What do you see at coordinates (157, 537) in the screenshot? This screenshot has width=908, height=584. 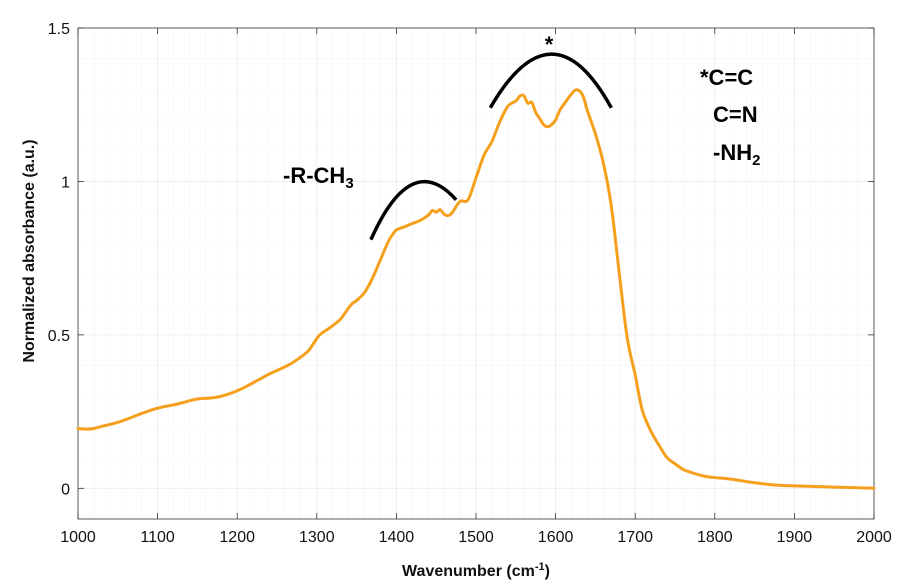 I see `x-tick-label: 1100` at bounding box center [157, 537].